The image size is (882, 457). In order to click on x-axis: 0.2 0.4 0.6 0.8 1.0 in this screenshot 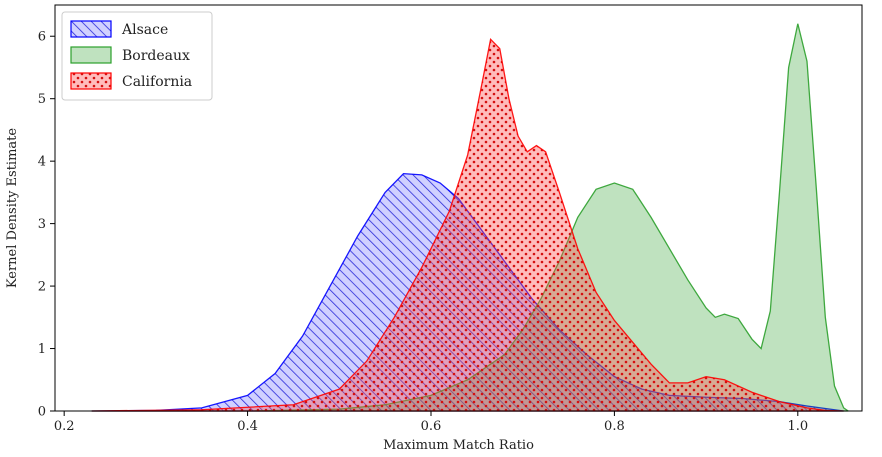, I will do `click(431, 422)`.